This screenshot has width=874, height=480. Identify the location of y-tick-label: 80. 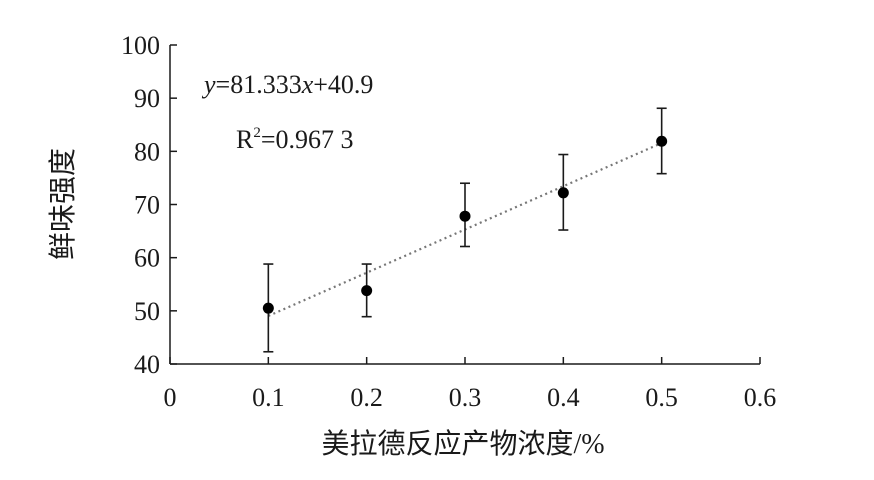
(147, 151).